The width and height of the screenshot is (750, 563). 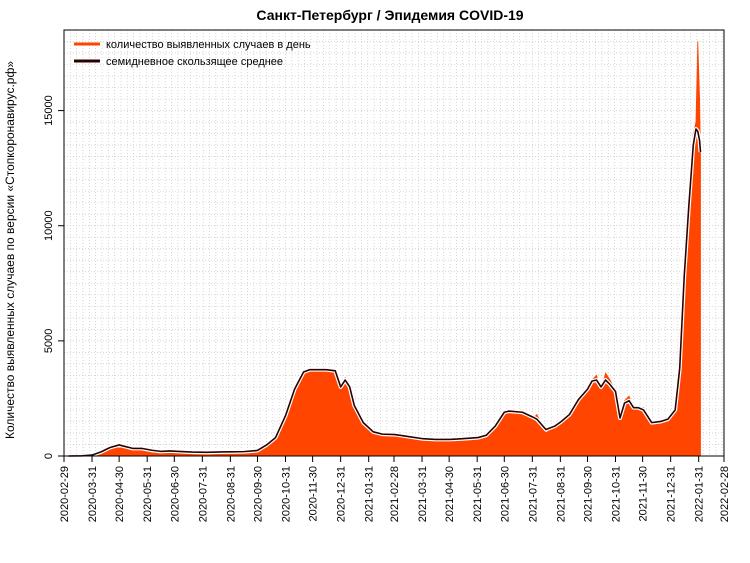 What do you see at coordinates (49, 341) in the screenshot?
I see `y-tick-label: 5000` at bounding box center [49, 341].